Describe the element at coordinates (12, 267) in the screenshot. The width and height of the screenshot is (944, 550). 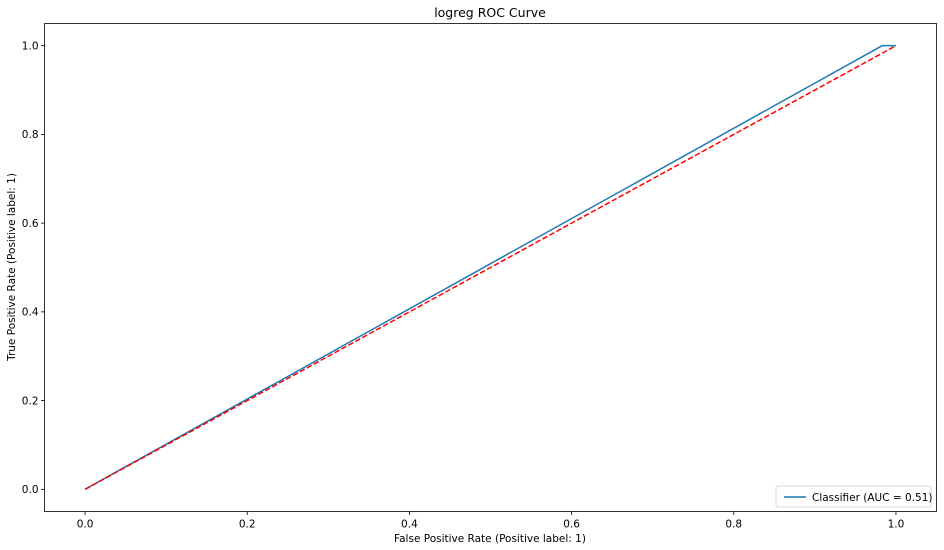
I see `y-axis-label: True Positive Rate (Positive label: 1)` at that location.